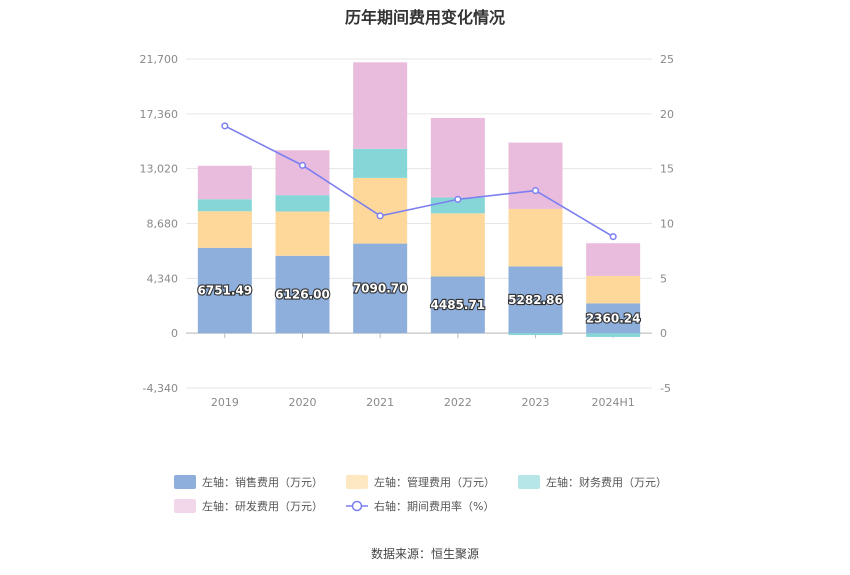 This screenshot has height=575, width=850. I want to click on right-axis-tick-label: 0, so click(663, 333).